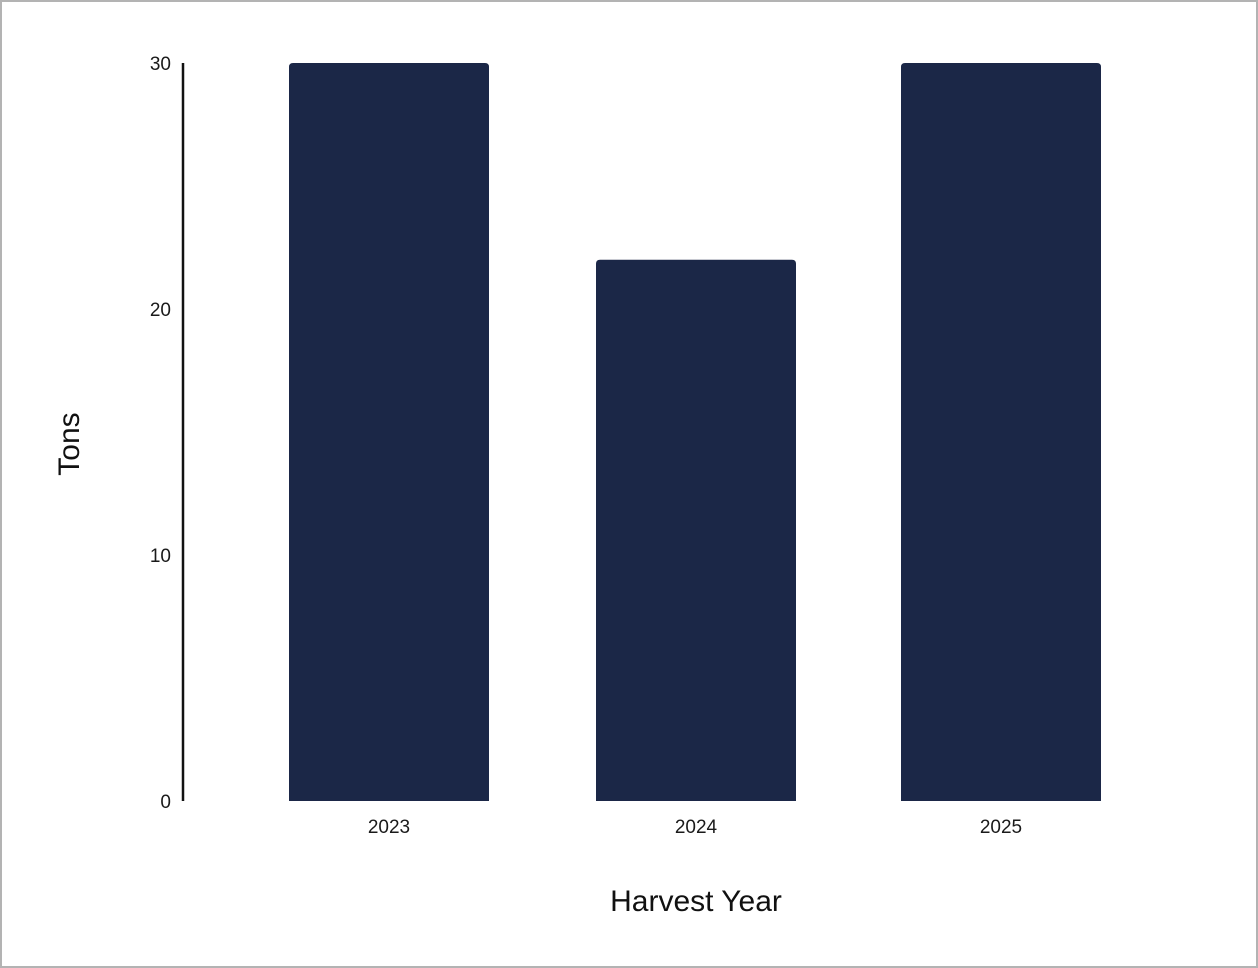  What do you see at coordinates (1001, 827) in the screenshot?
I see `x-tick-label: 2025` at bounding box center [1001, 827].